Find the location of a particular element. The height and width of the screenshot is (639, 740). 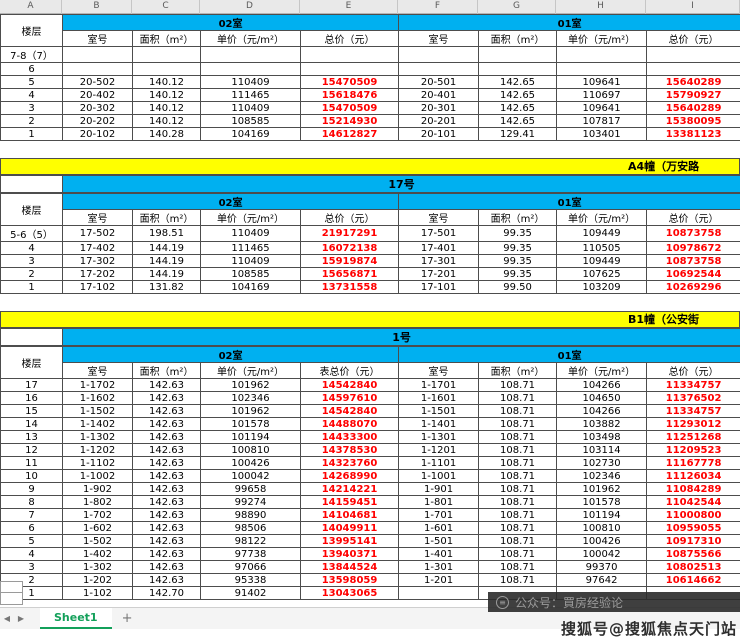

cell: 107817 is located at coordinates (602, 121).